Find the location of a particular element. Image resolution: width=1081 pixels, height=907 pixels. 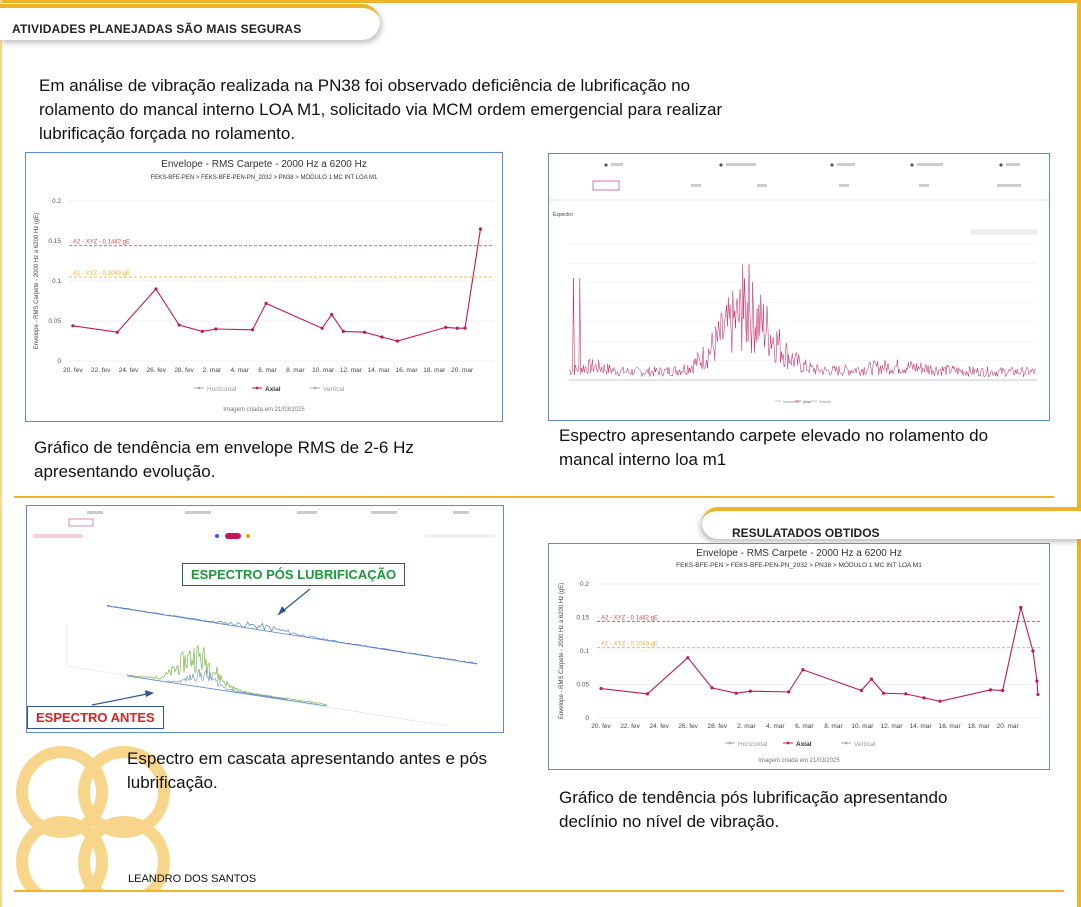

y-tick-label: 0.2 is located at coordinates (56, 201).